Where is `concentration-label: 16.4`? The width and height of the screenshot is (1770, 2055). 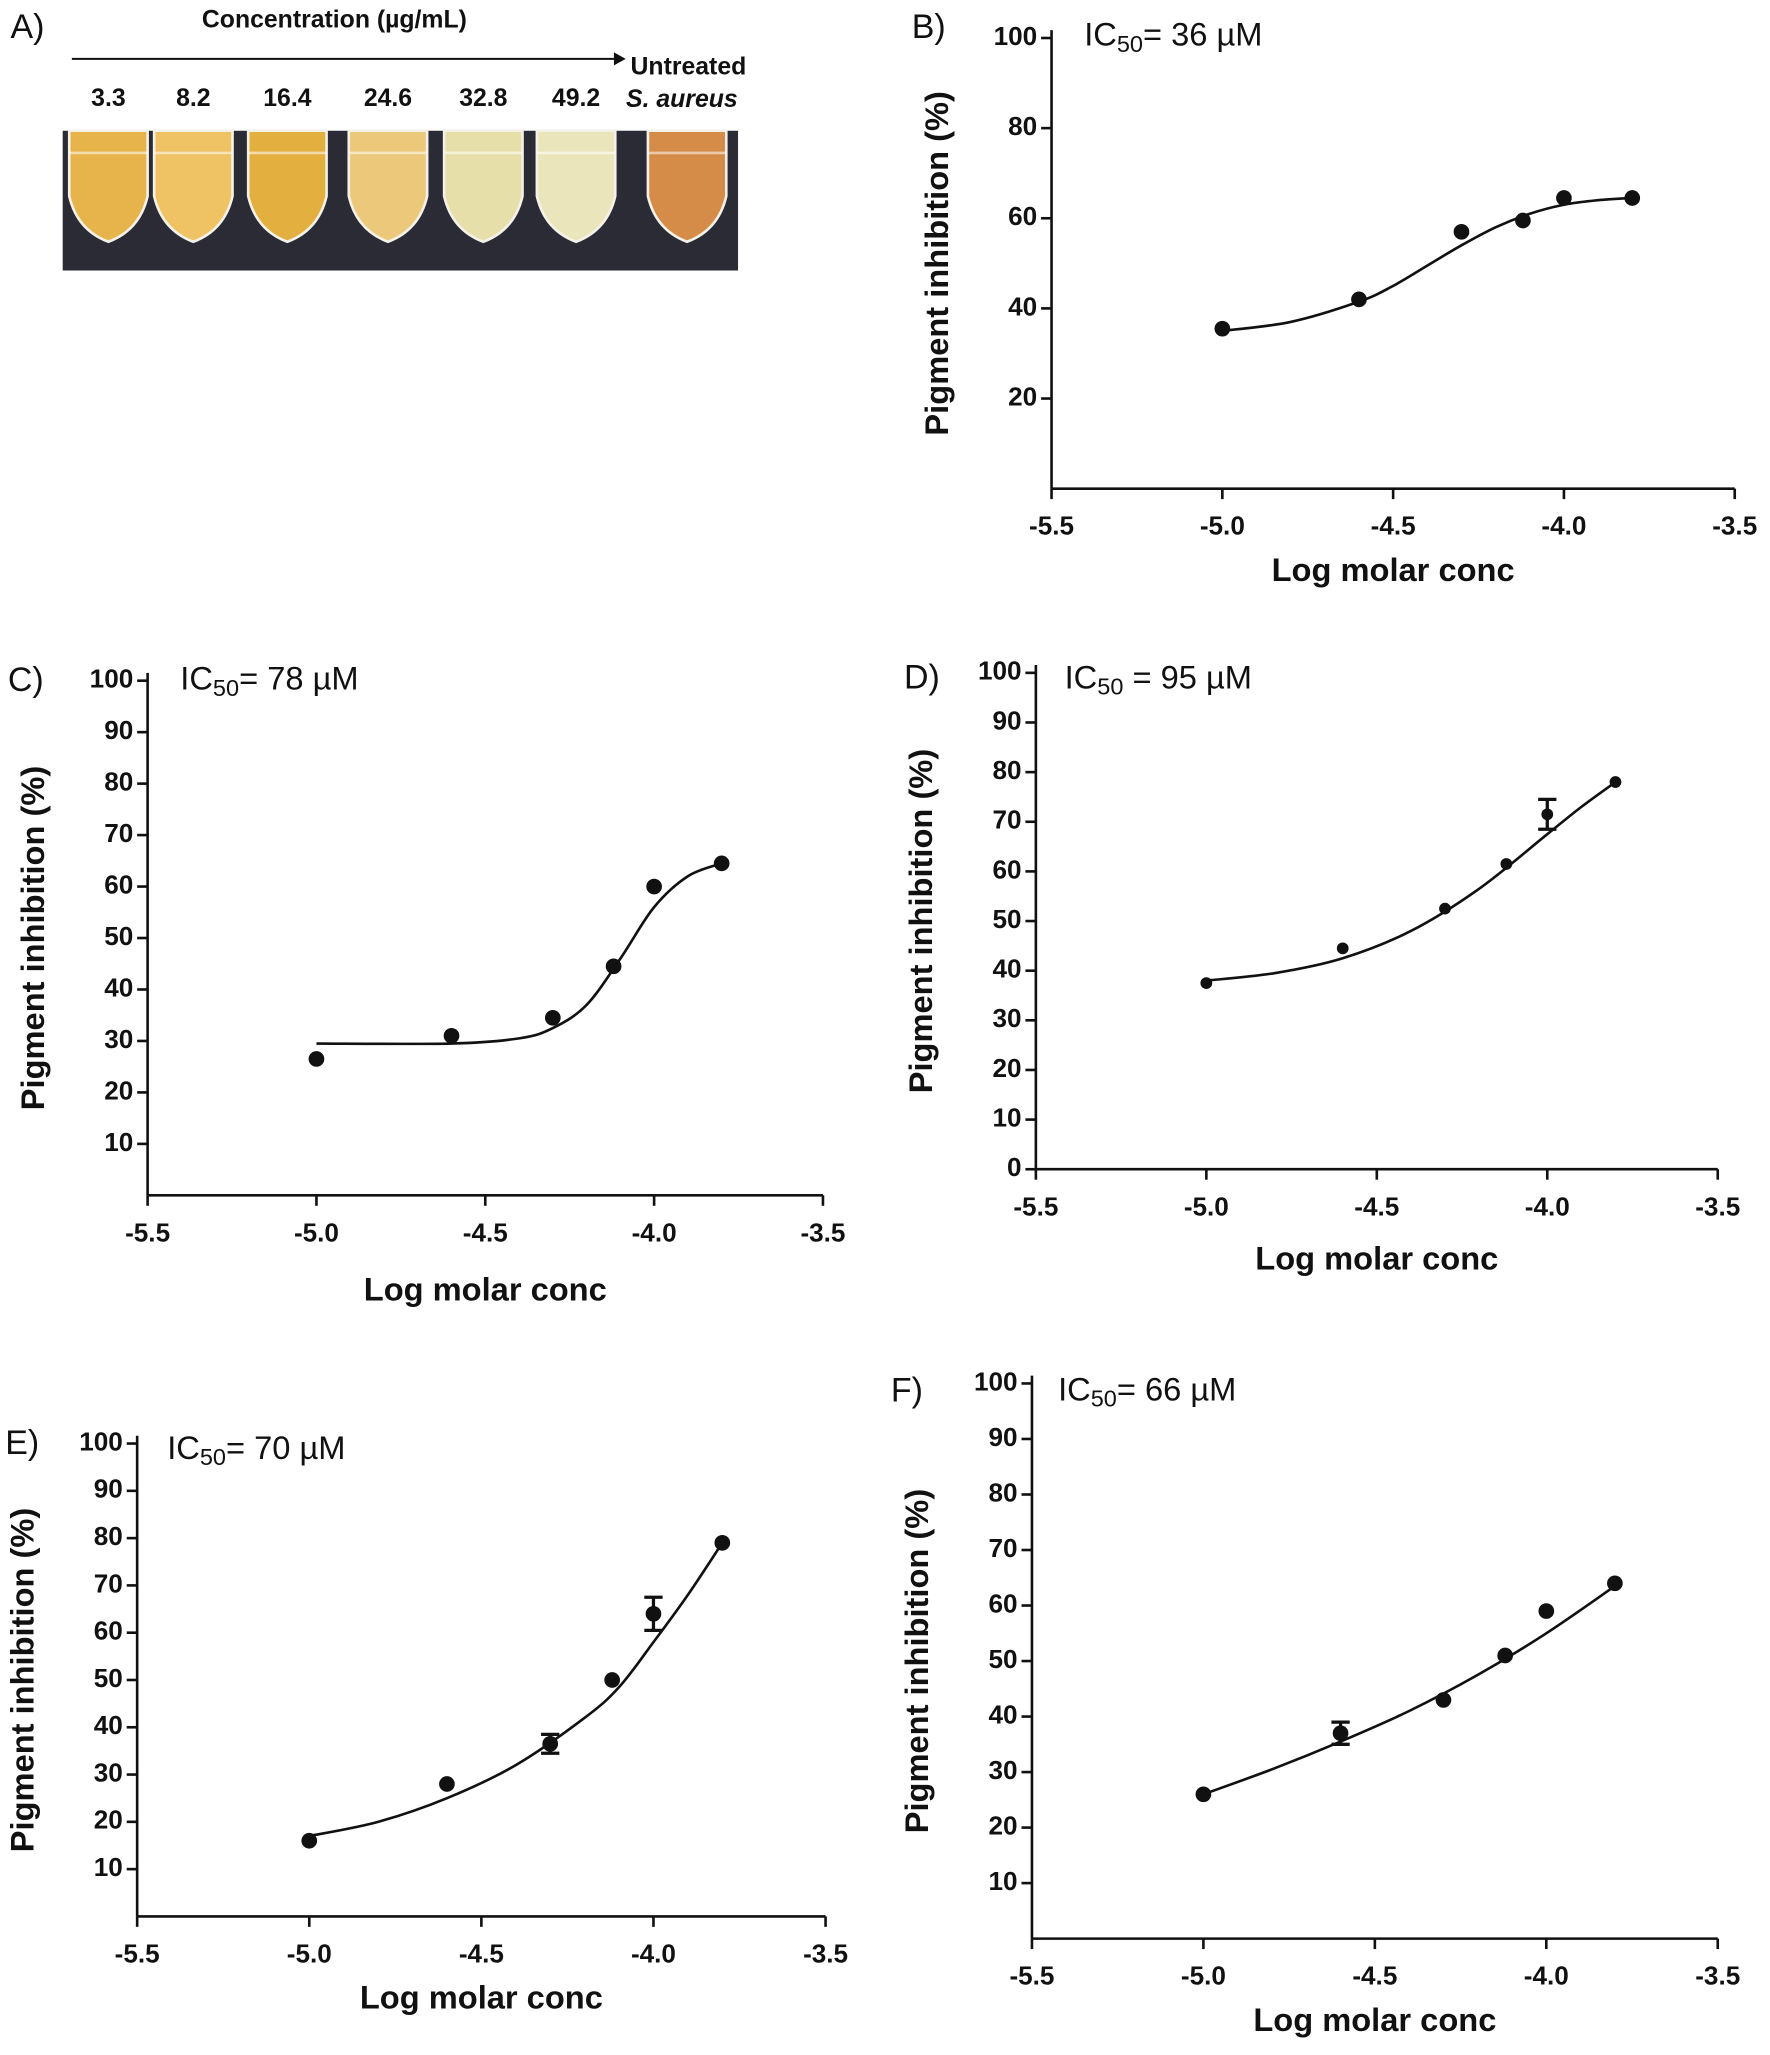 concentration-label: 16.4 is located at coordinates (287, 98).